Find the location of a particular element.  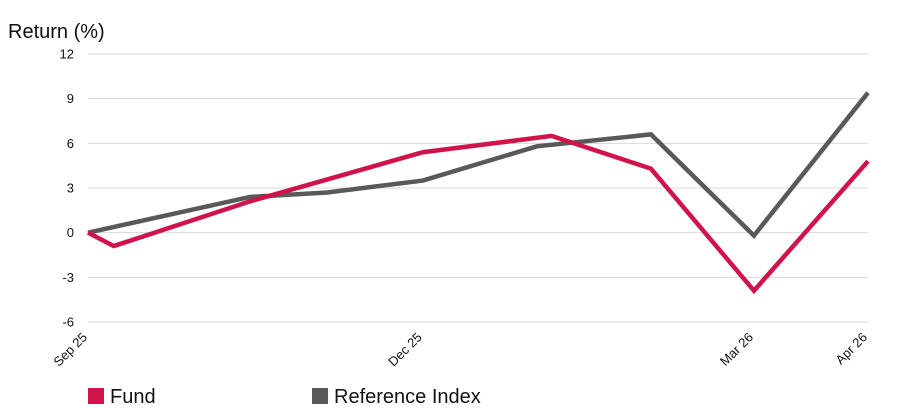

y-tick-label: -3 is located at coordinates (68, 277).